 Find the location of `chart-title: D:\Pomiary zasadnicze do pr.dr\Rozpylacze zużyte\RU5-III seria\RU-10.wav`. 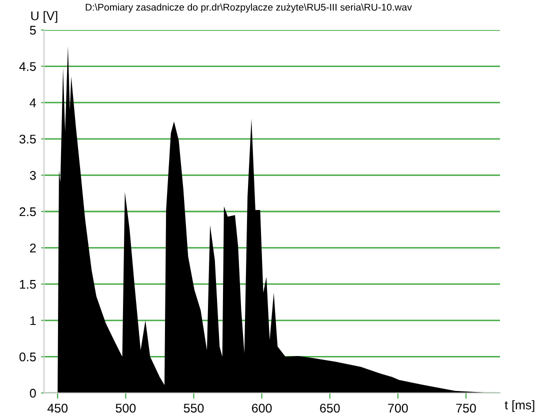

chart-title: D:\Pomiary zasadnicze do pr.dr\Rozpylacze zużyte\RU5-III seria\RU-10.wav is located at coordinates (249, 8).